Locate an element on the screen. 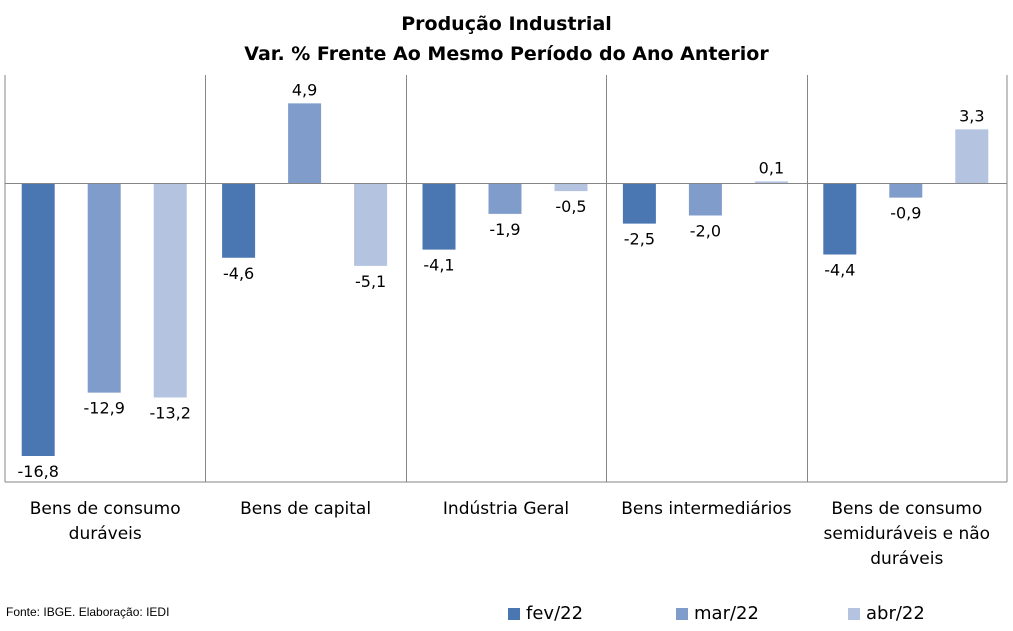 The width and height of the screenshot is (1013, 631). data-label: -2,0 is located at coordinates (705, 231).